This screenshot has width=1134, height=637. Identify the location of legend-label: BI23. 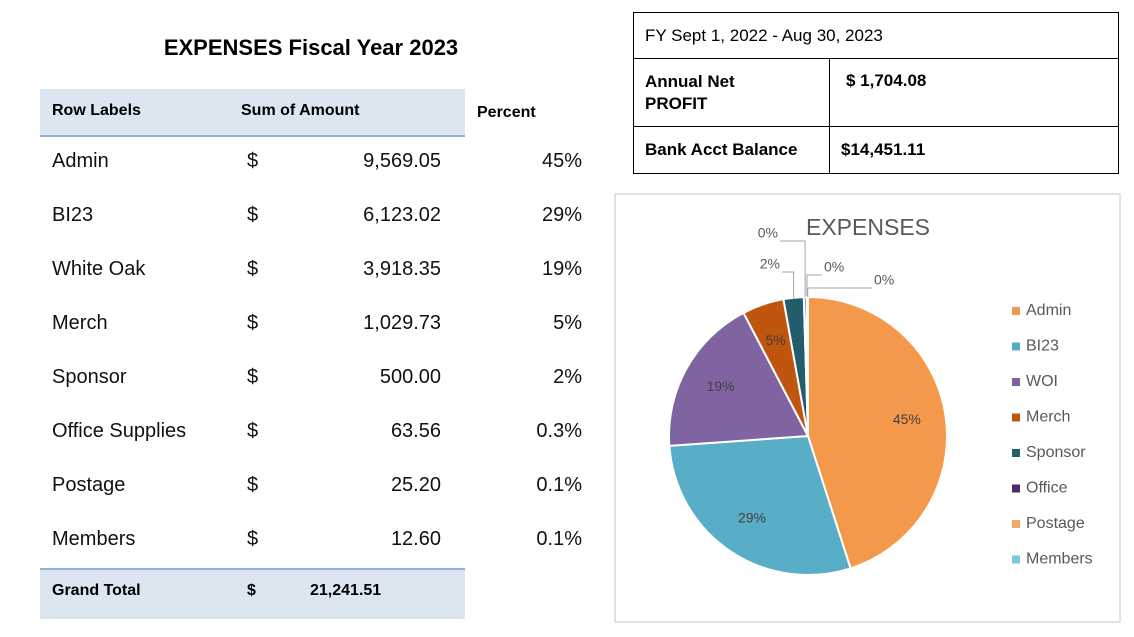
(1042, 346).